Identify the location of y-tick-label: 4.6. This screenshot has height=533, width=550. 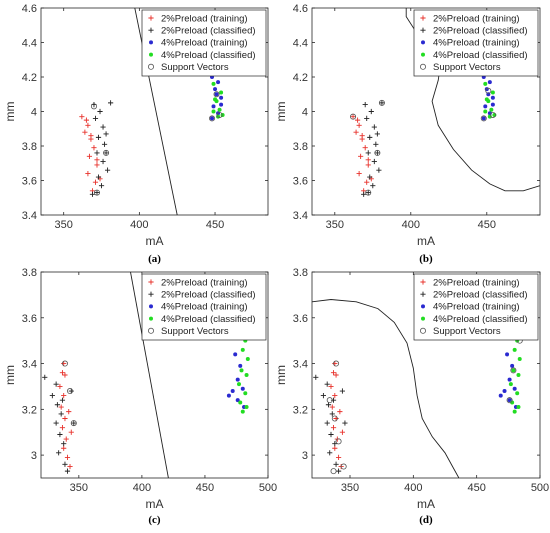
(29, 9).